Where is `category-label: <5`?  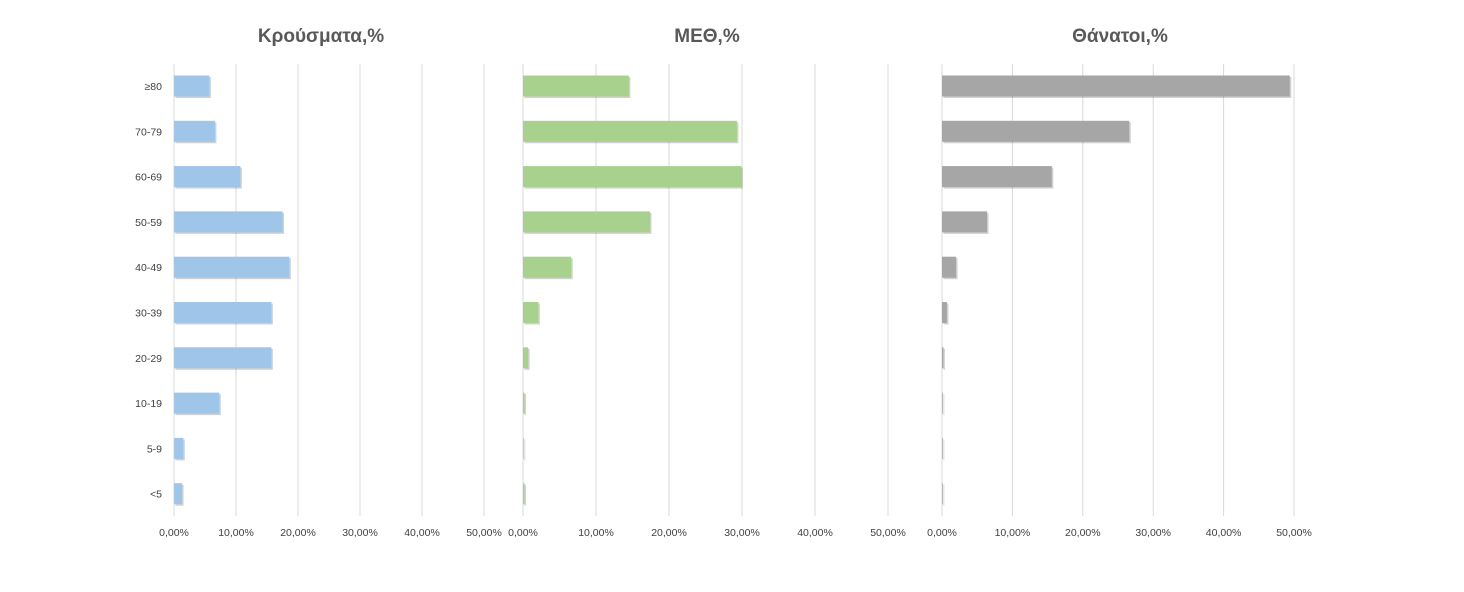
category-label: <5 is located at coordinates (156, 495).